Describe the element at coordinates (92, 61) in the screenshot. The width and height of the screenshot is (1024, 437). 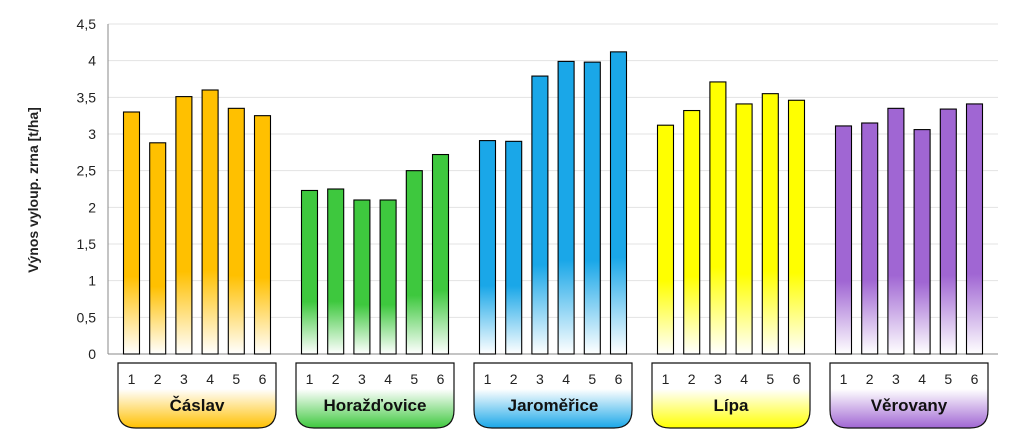
I see `y-tick-label: 4` at that location.